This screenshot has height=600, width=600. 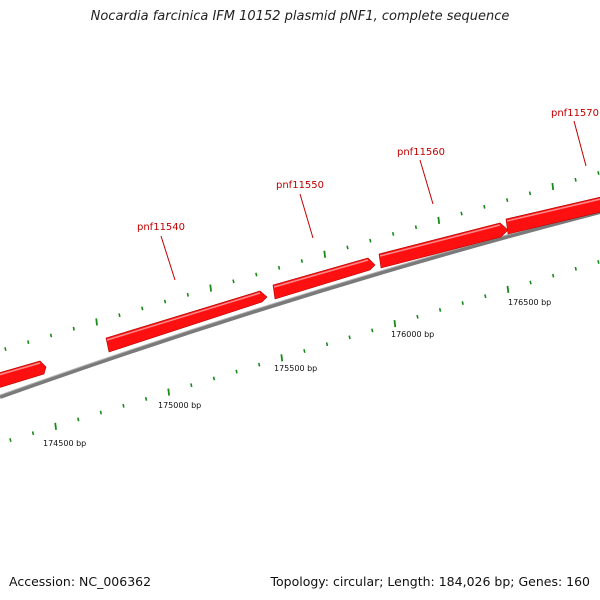 I want to click on accession-label: Accession: NC_006362, so click(x=80, y=581).